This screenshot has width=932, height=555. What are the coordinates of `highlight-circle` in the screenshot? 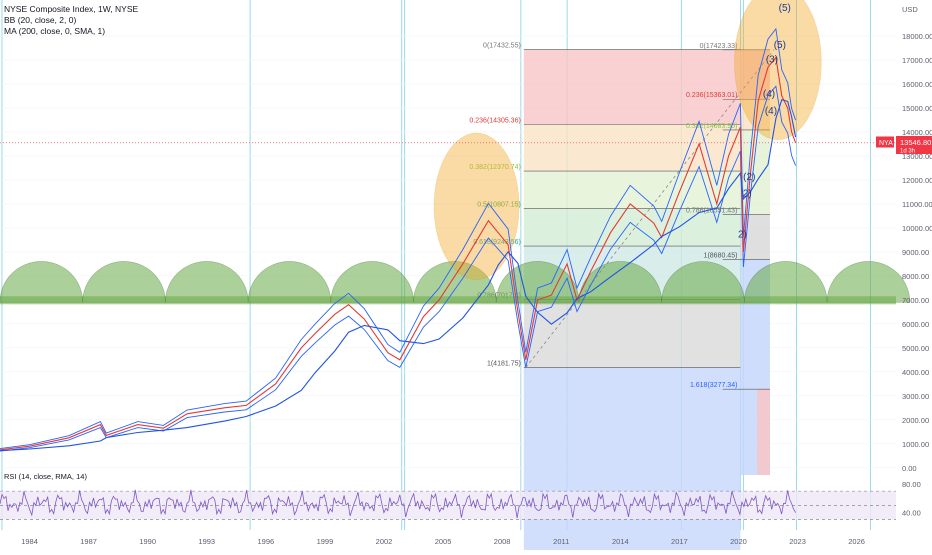 It's located at (476, 206).